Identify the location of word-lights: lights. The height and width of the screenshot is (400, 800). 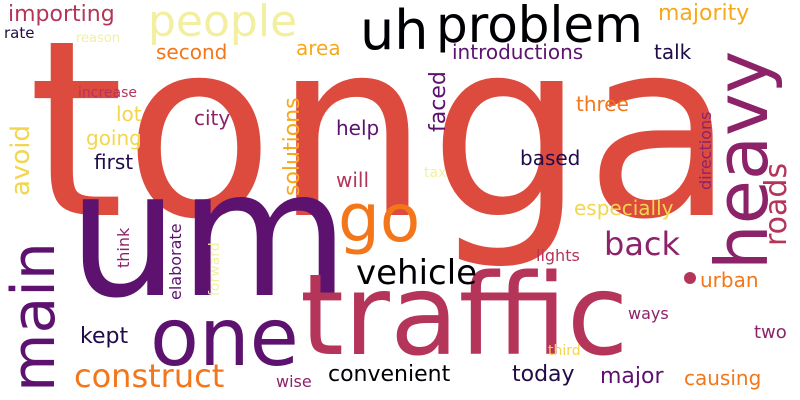
(558, 255).